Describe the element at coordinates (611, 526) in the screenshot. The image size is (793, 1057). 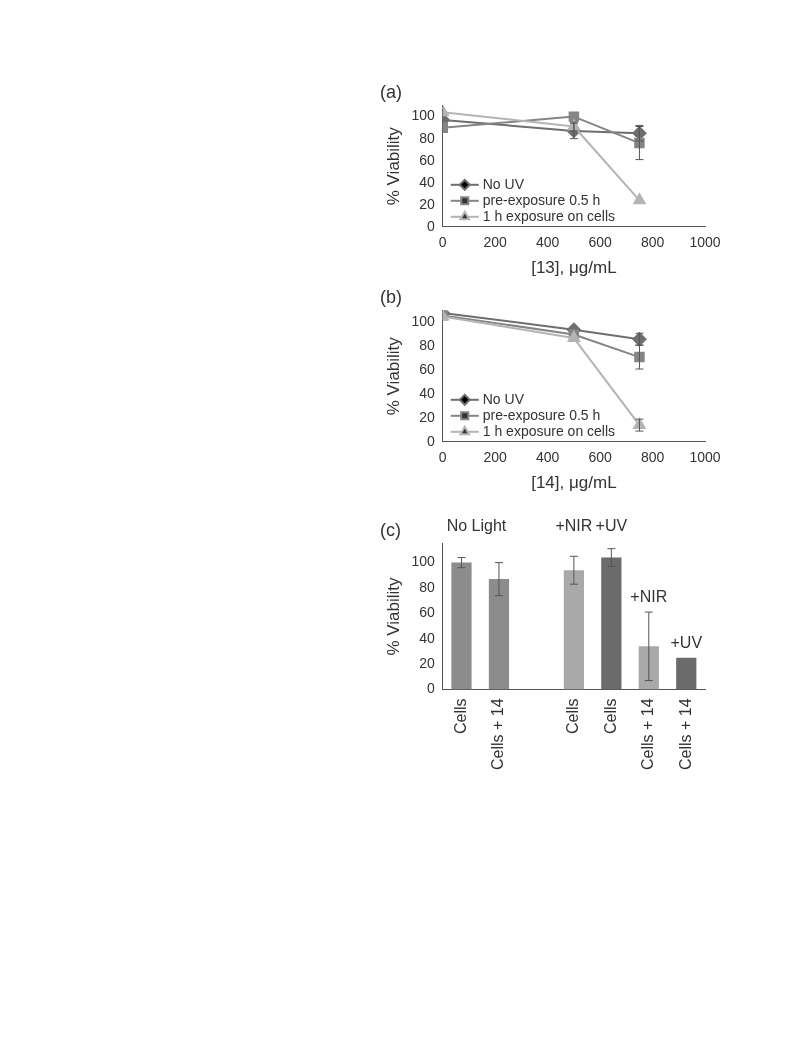
I see `text: +UV` at that location.